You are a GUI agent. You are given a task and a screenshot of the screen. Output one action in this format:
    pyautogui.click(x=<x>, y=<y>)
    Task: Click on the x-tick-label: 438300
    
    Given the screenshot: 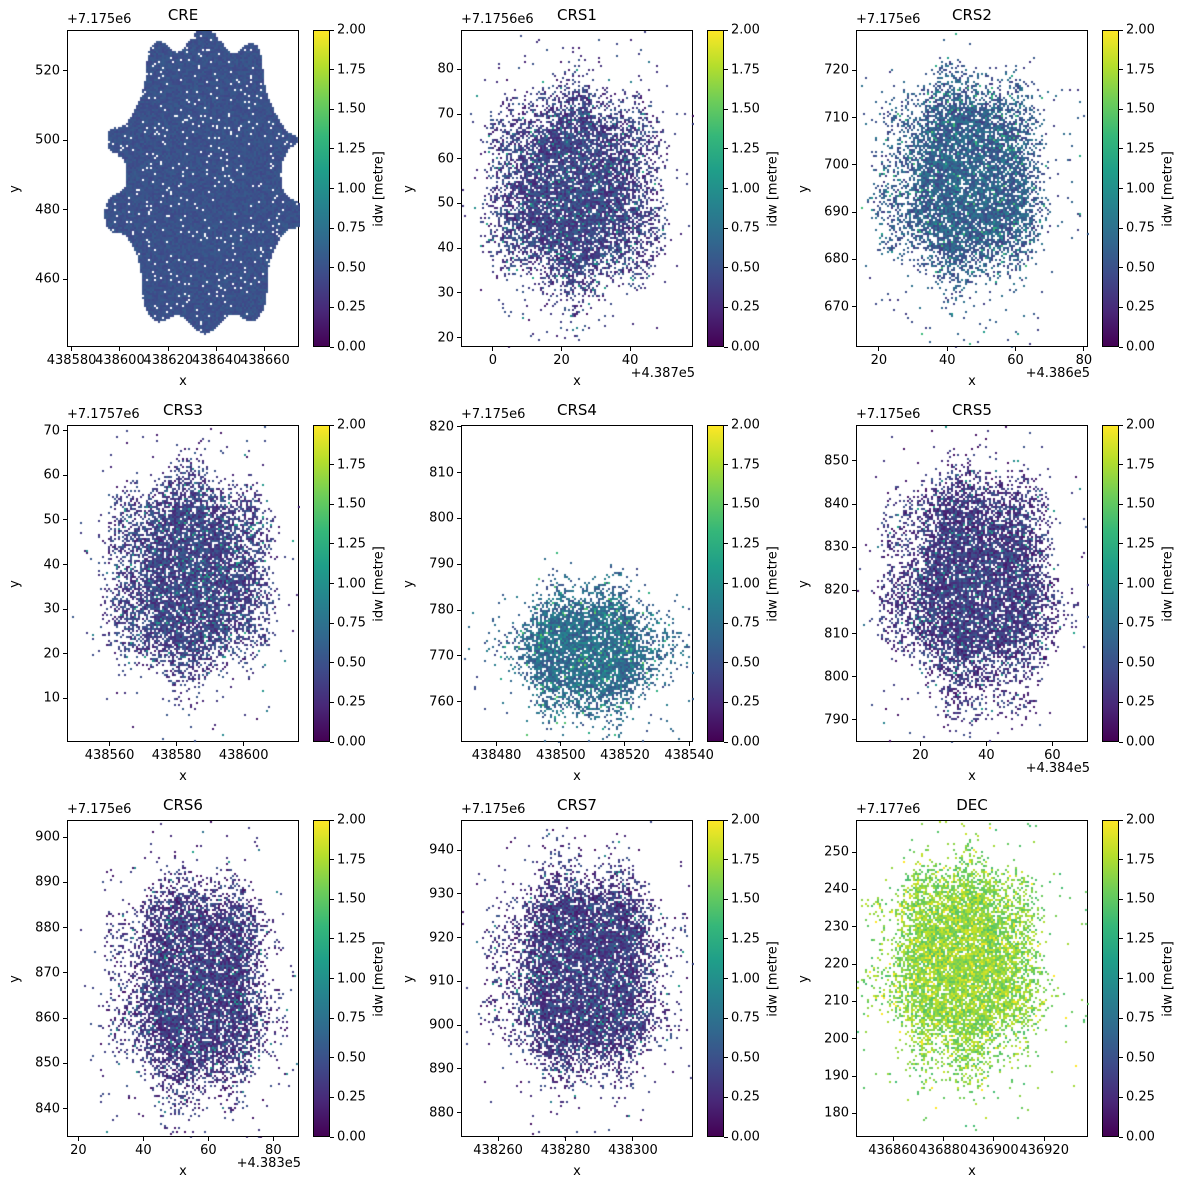 What is the action you would take?
    pyautogui.click(x=633, y=1150)
    